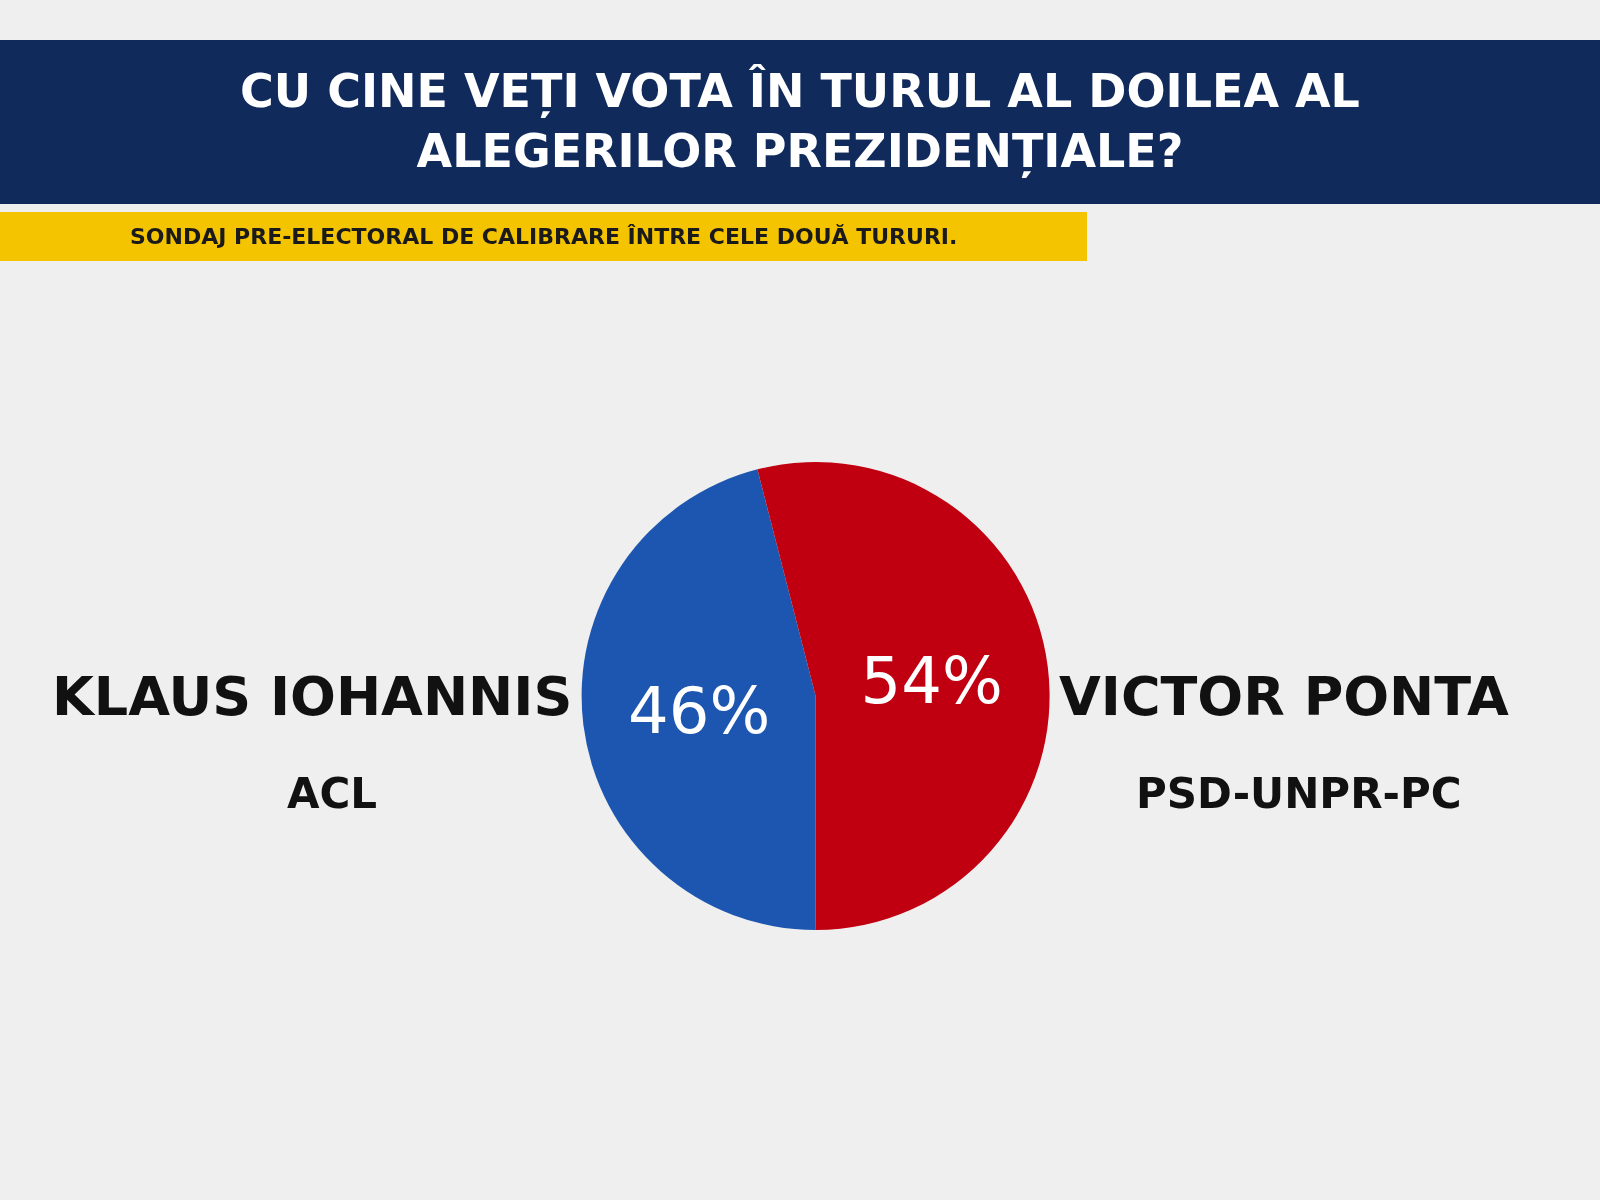 The height and width of the screenshot is (1200, 1600). What do you see at coordinates (1284, 696) in the screenshot?
I see `slice-label: VICTOR PONTA` at bounding box center [1284, 696].